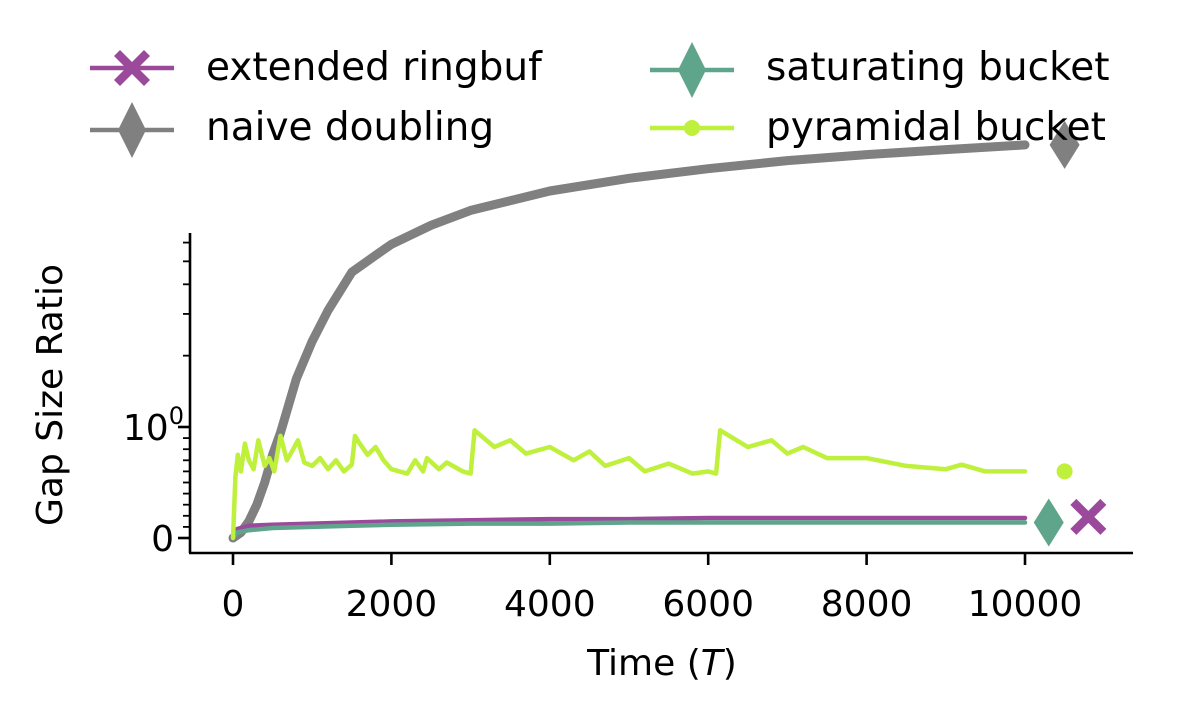 The width and height of the screenshot is (1177, 714). Describe the element at coordinates (132, 68) in the screenshot. I see `legend-swatch-extended-ringbuf` at that location.